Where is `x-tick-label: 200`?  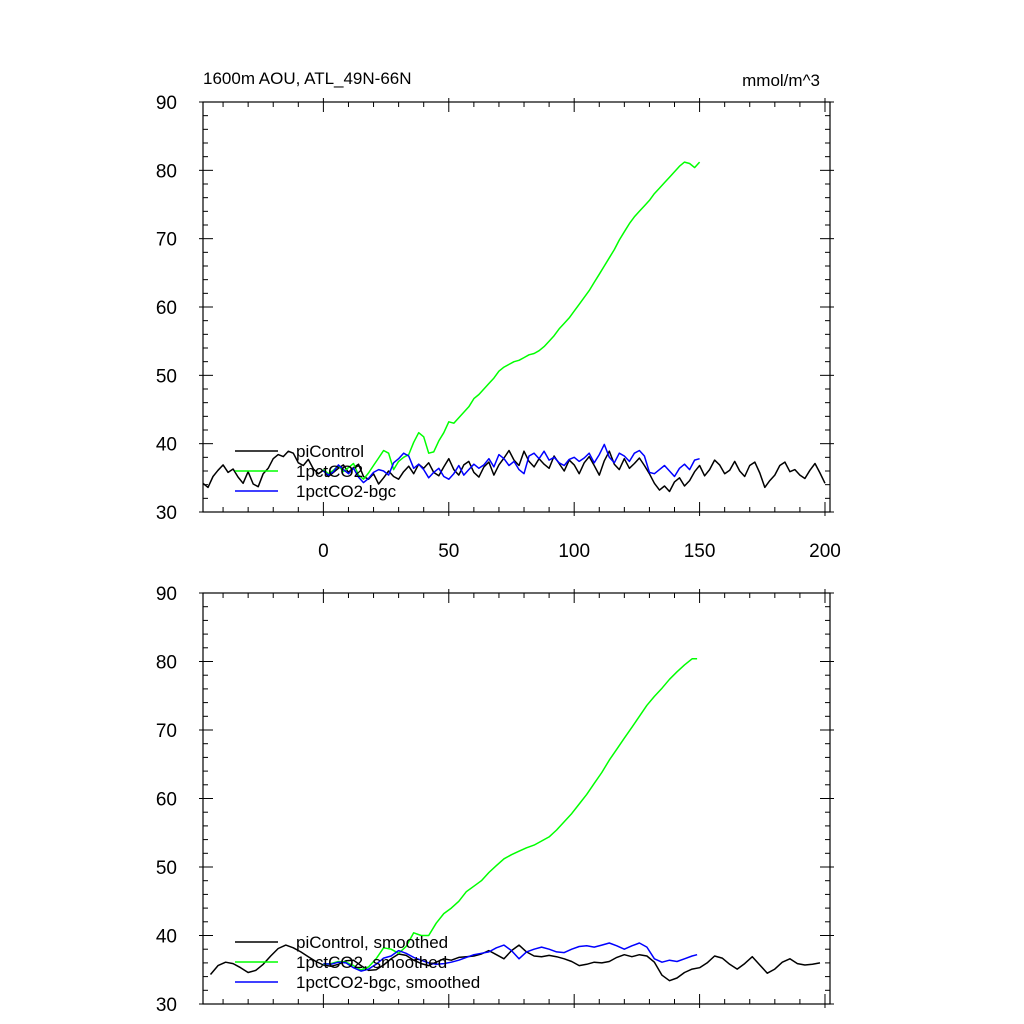 x-tick-label: 200 is located at coordinates (825, 551).